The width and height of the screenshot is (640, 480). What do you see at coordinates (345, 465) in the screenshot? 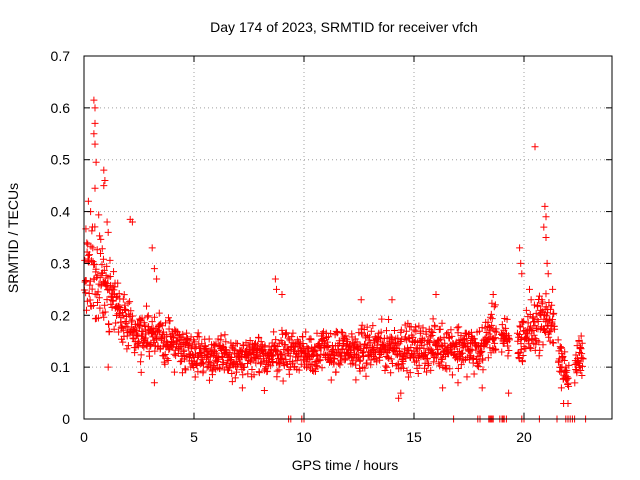
I see `x-axis-title: GPS time / hours` at bounding box center [345, 465].